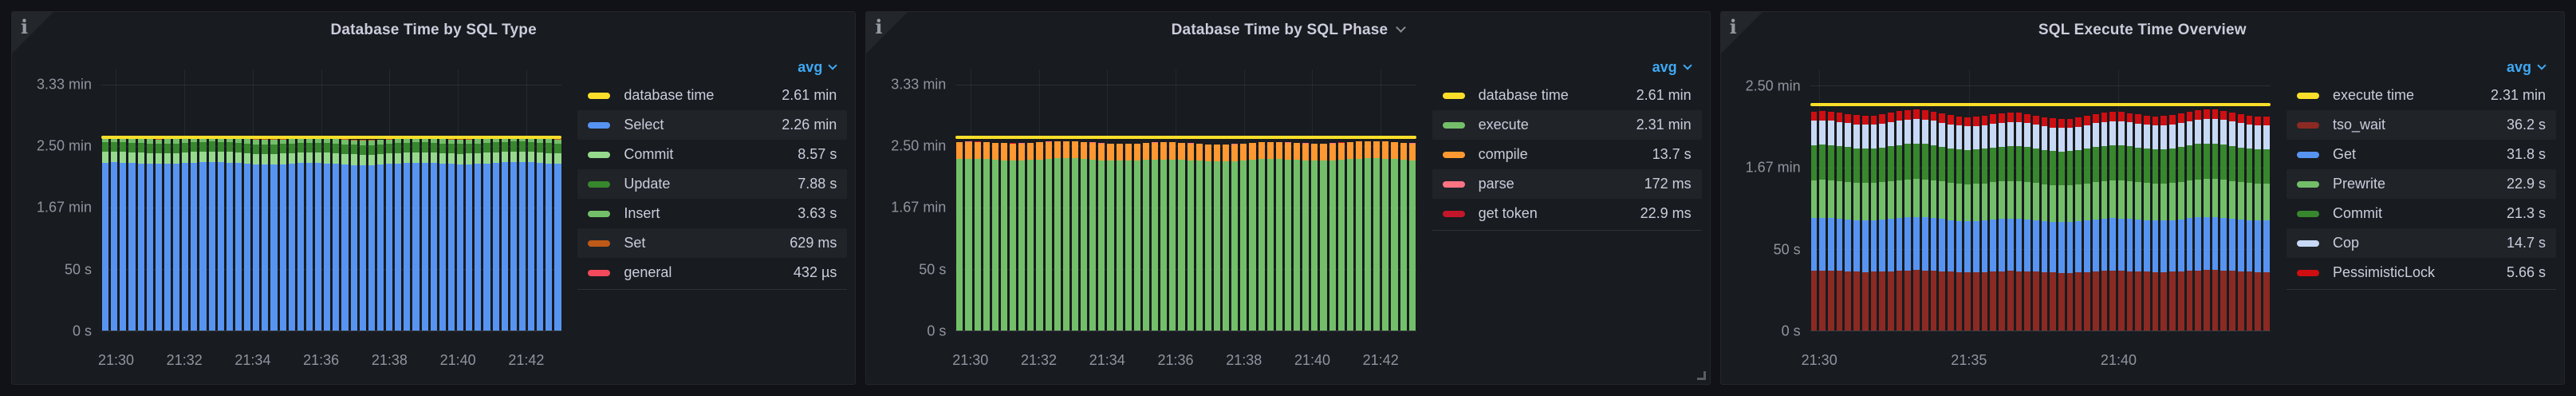 The width and height of the screenshot is (2576, 396). I want to click on legend-row: Prewrite 22.9 s, so click(2421, 184).